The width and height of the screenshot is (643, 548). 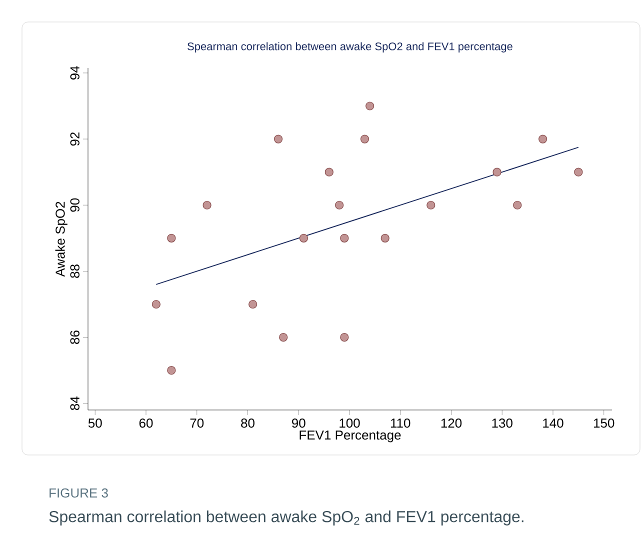 I want to click on y-axis-title: Awake SpO2, so click(x=61, y=239).